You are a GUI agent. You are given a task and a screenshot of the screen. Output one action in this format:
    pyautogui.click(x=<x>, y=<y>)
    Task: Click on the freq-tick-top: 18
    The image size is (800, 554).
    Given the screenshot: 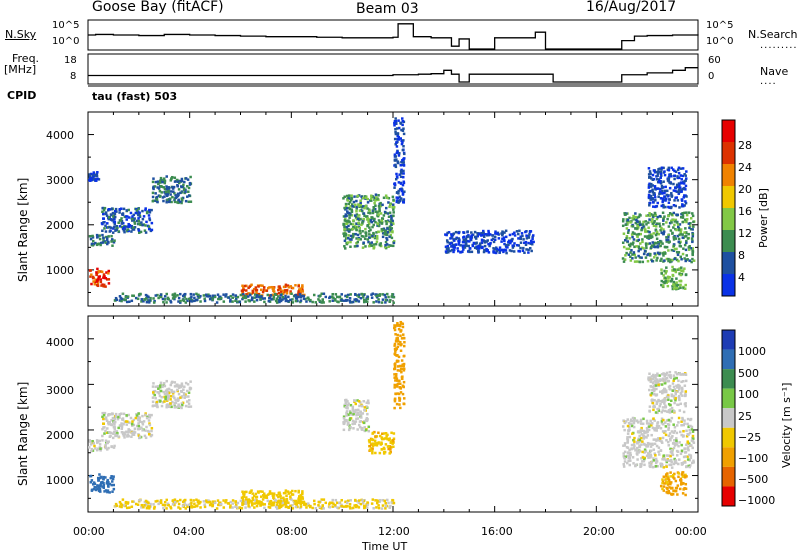 What is the action you would take?
    pyautogui.click(x=70, y=60)
    